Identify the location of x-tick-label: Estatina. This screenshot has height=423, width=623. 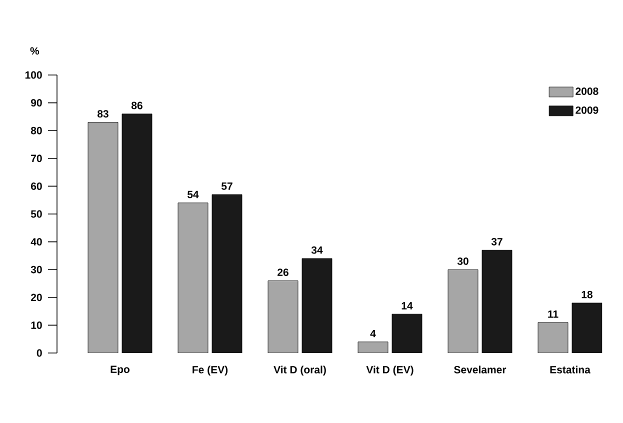
(570, 370).